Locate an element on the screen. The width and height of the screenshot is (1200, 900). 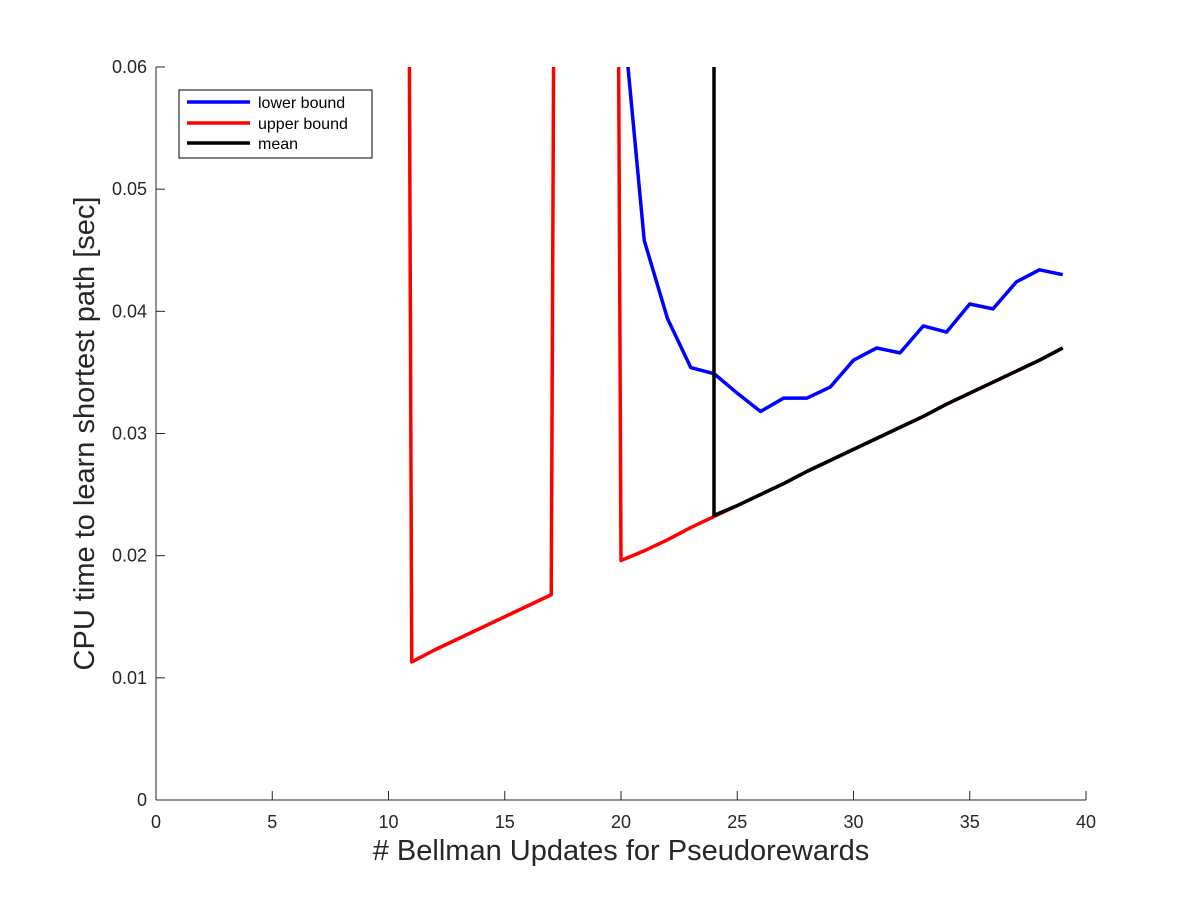
legend-label-lower-bound: lower bound is located at coordinates (301, 103).